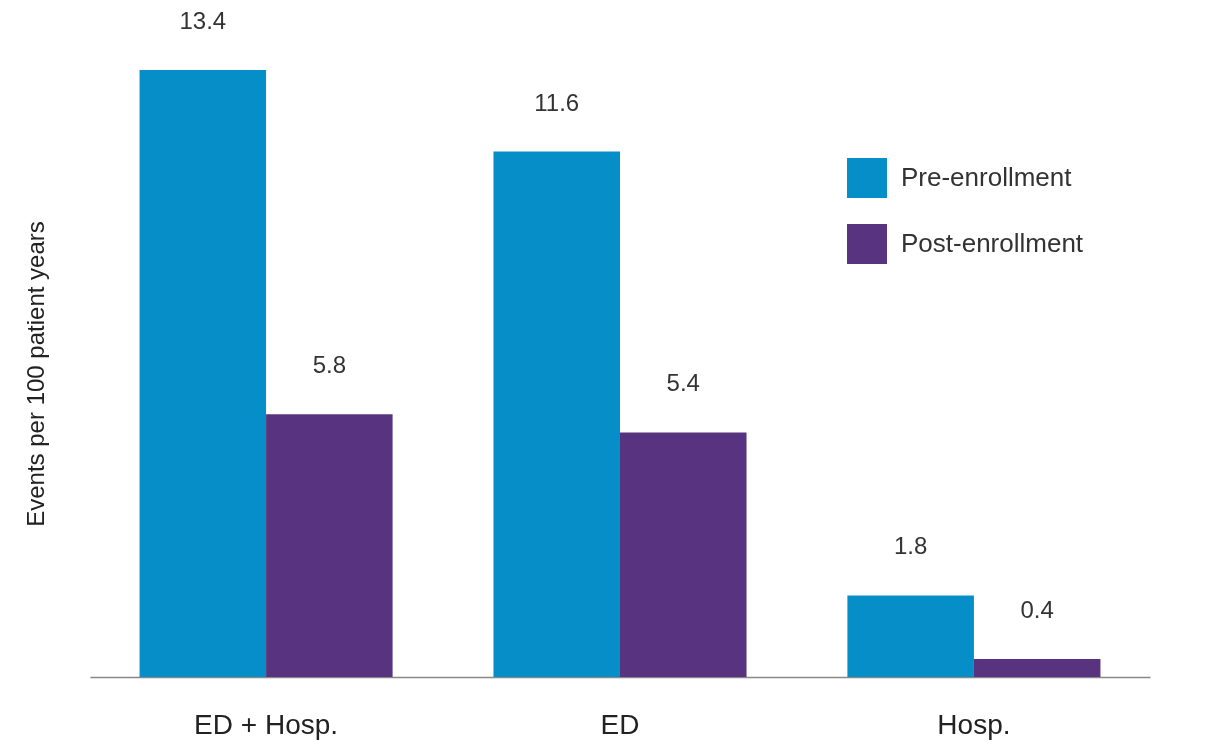 The image size is (1212, 747). Describe the element at coordinates (992, 243) in the screenshot. I see `legend-label: Post-enrollment` at that location.